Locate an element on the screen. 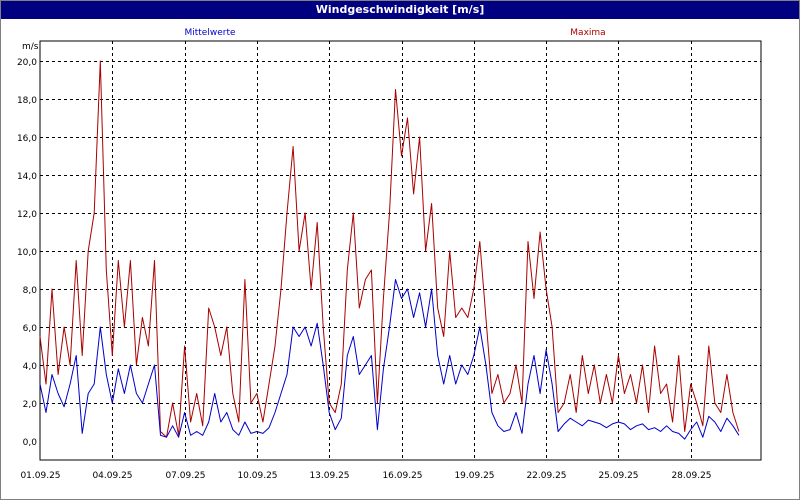  x-tick-label: 25.09.25 is located at coordinates (618, 476).